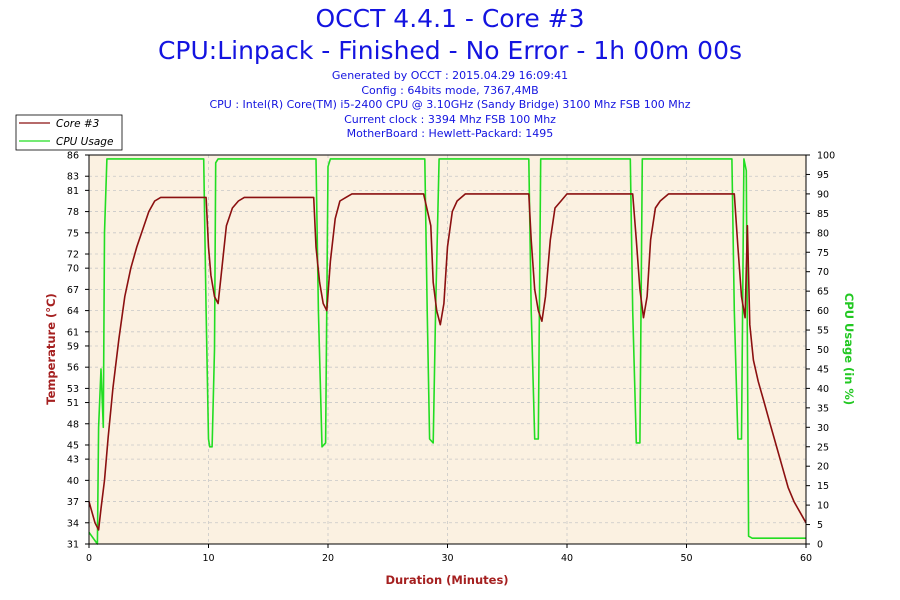 The width and height of the screenshot is (900, 600). What do you see at coordinates (849, 349) in the screenshot?
I see `y-axis-right-label: CPU Usage (in %)` at bounding box center [849, 349].